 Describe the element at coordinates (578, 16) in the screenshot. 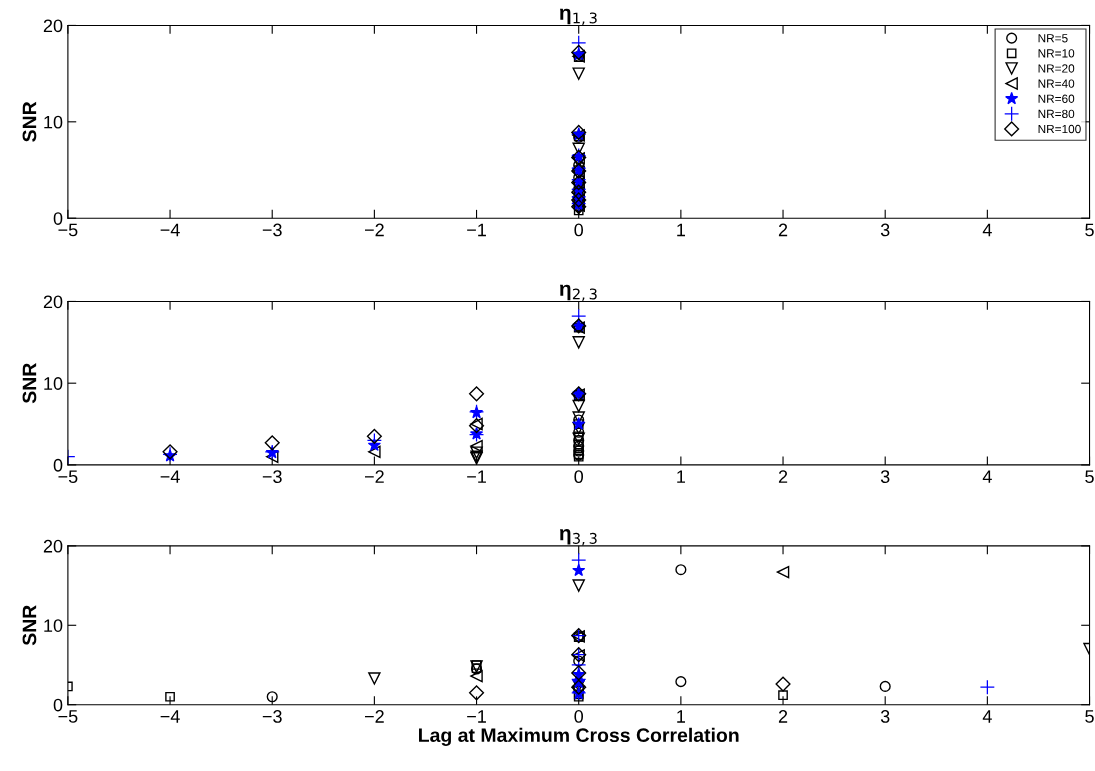

I see `chart-title: η$_{1,3}$` at that location.